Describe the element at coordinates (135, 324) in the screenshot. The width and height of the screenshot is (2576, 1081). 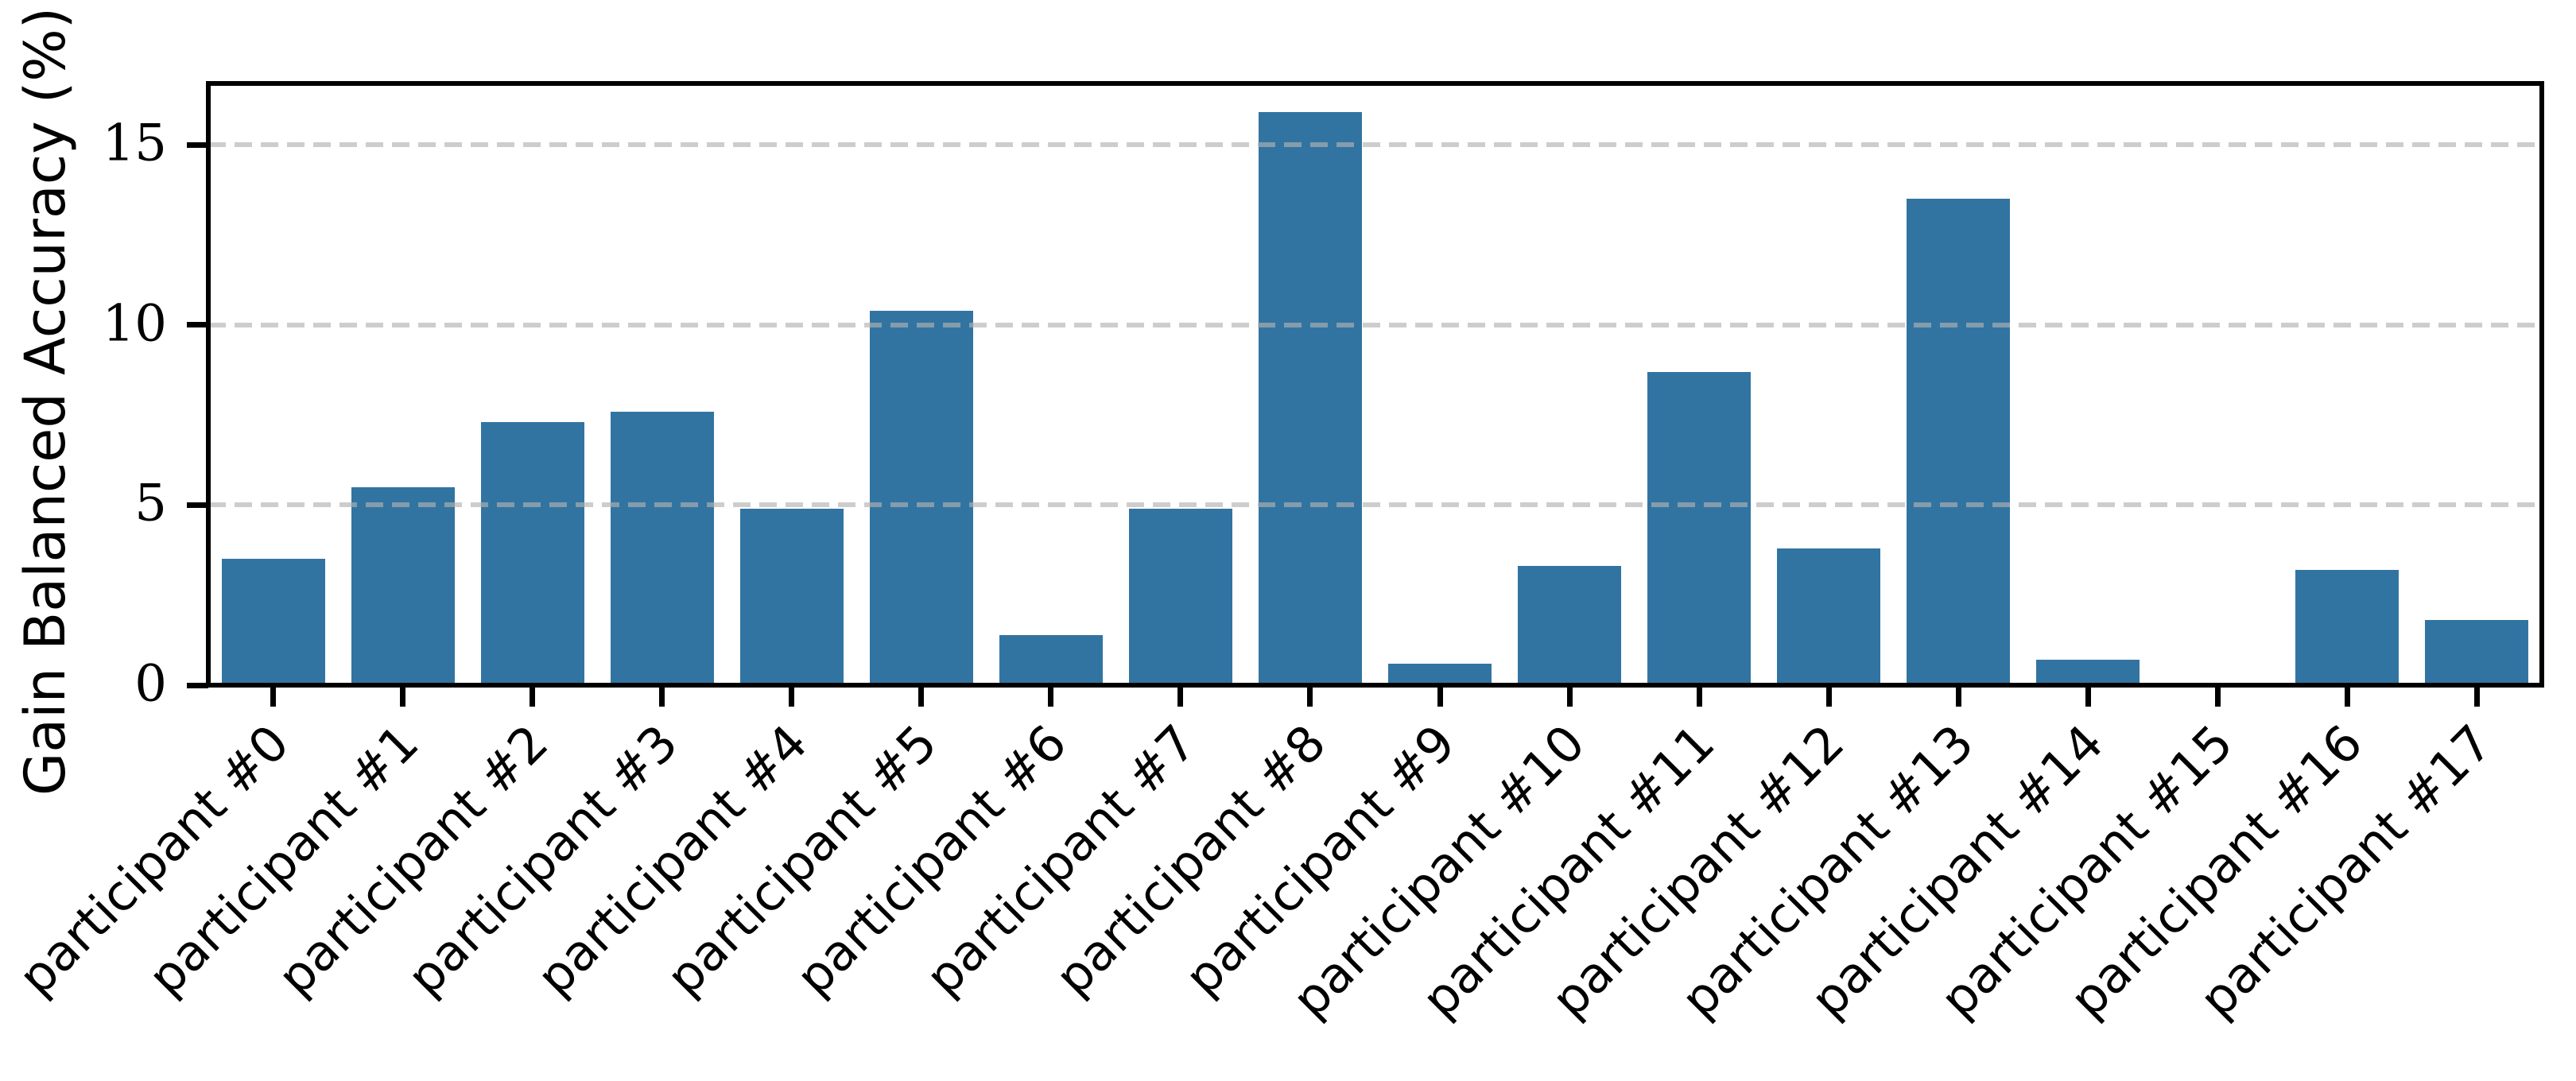
I see `y-tick-label-10: 10` at that location.